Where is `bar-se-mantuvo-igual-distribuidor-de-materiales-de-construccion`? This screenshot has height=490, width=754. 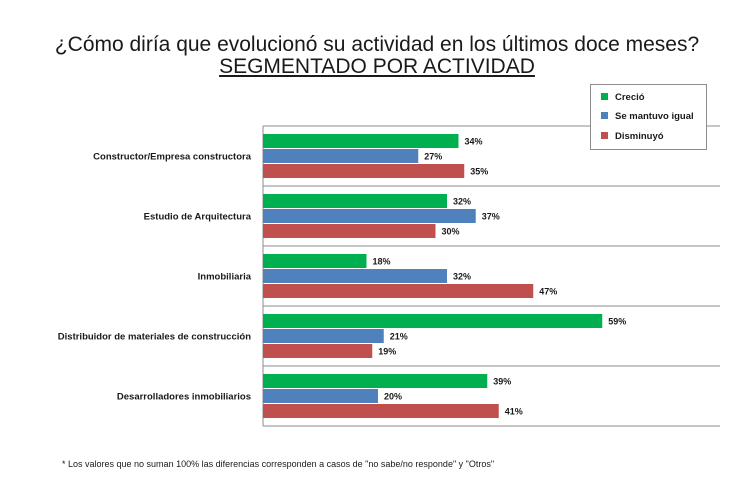
bar-se-mantuvo-igual-distribuidor-de-materiales-de-construccion is located at coordinates (323, 336).